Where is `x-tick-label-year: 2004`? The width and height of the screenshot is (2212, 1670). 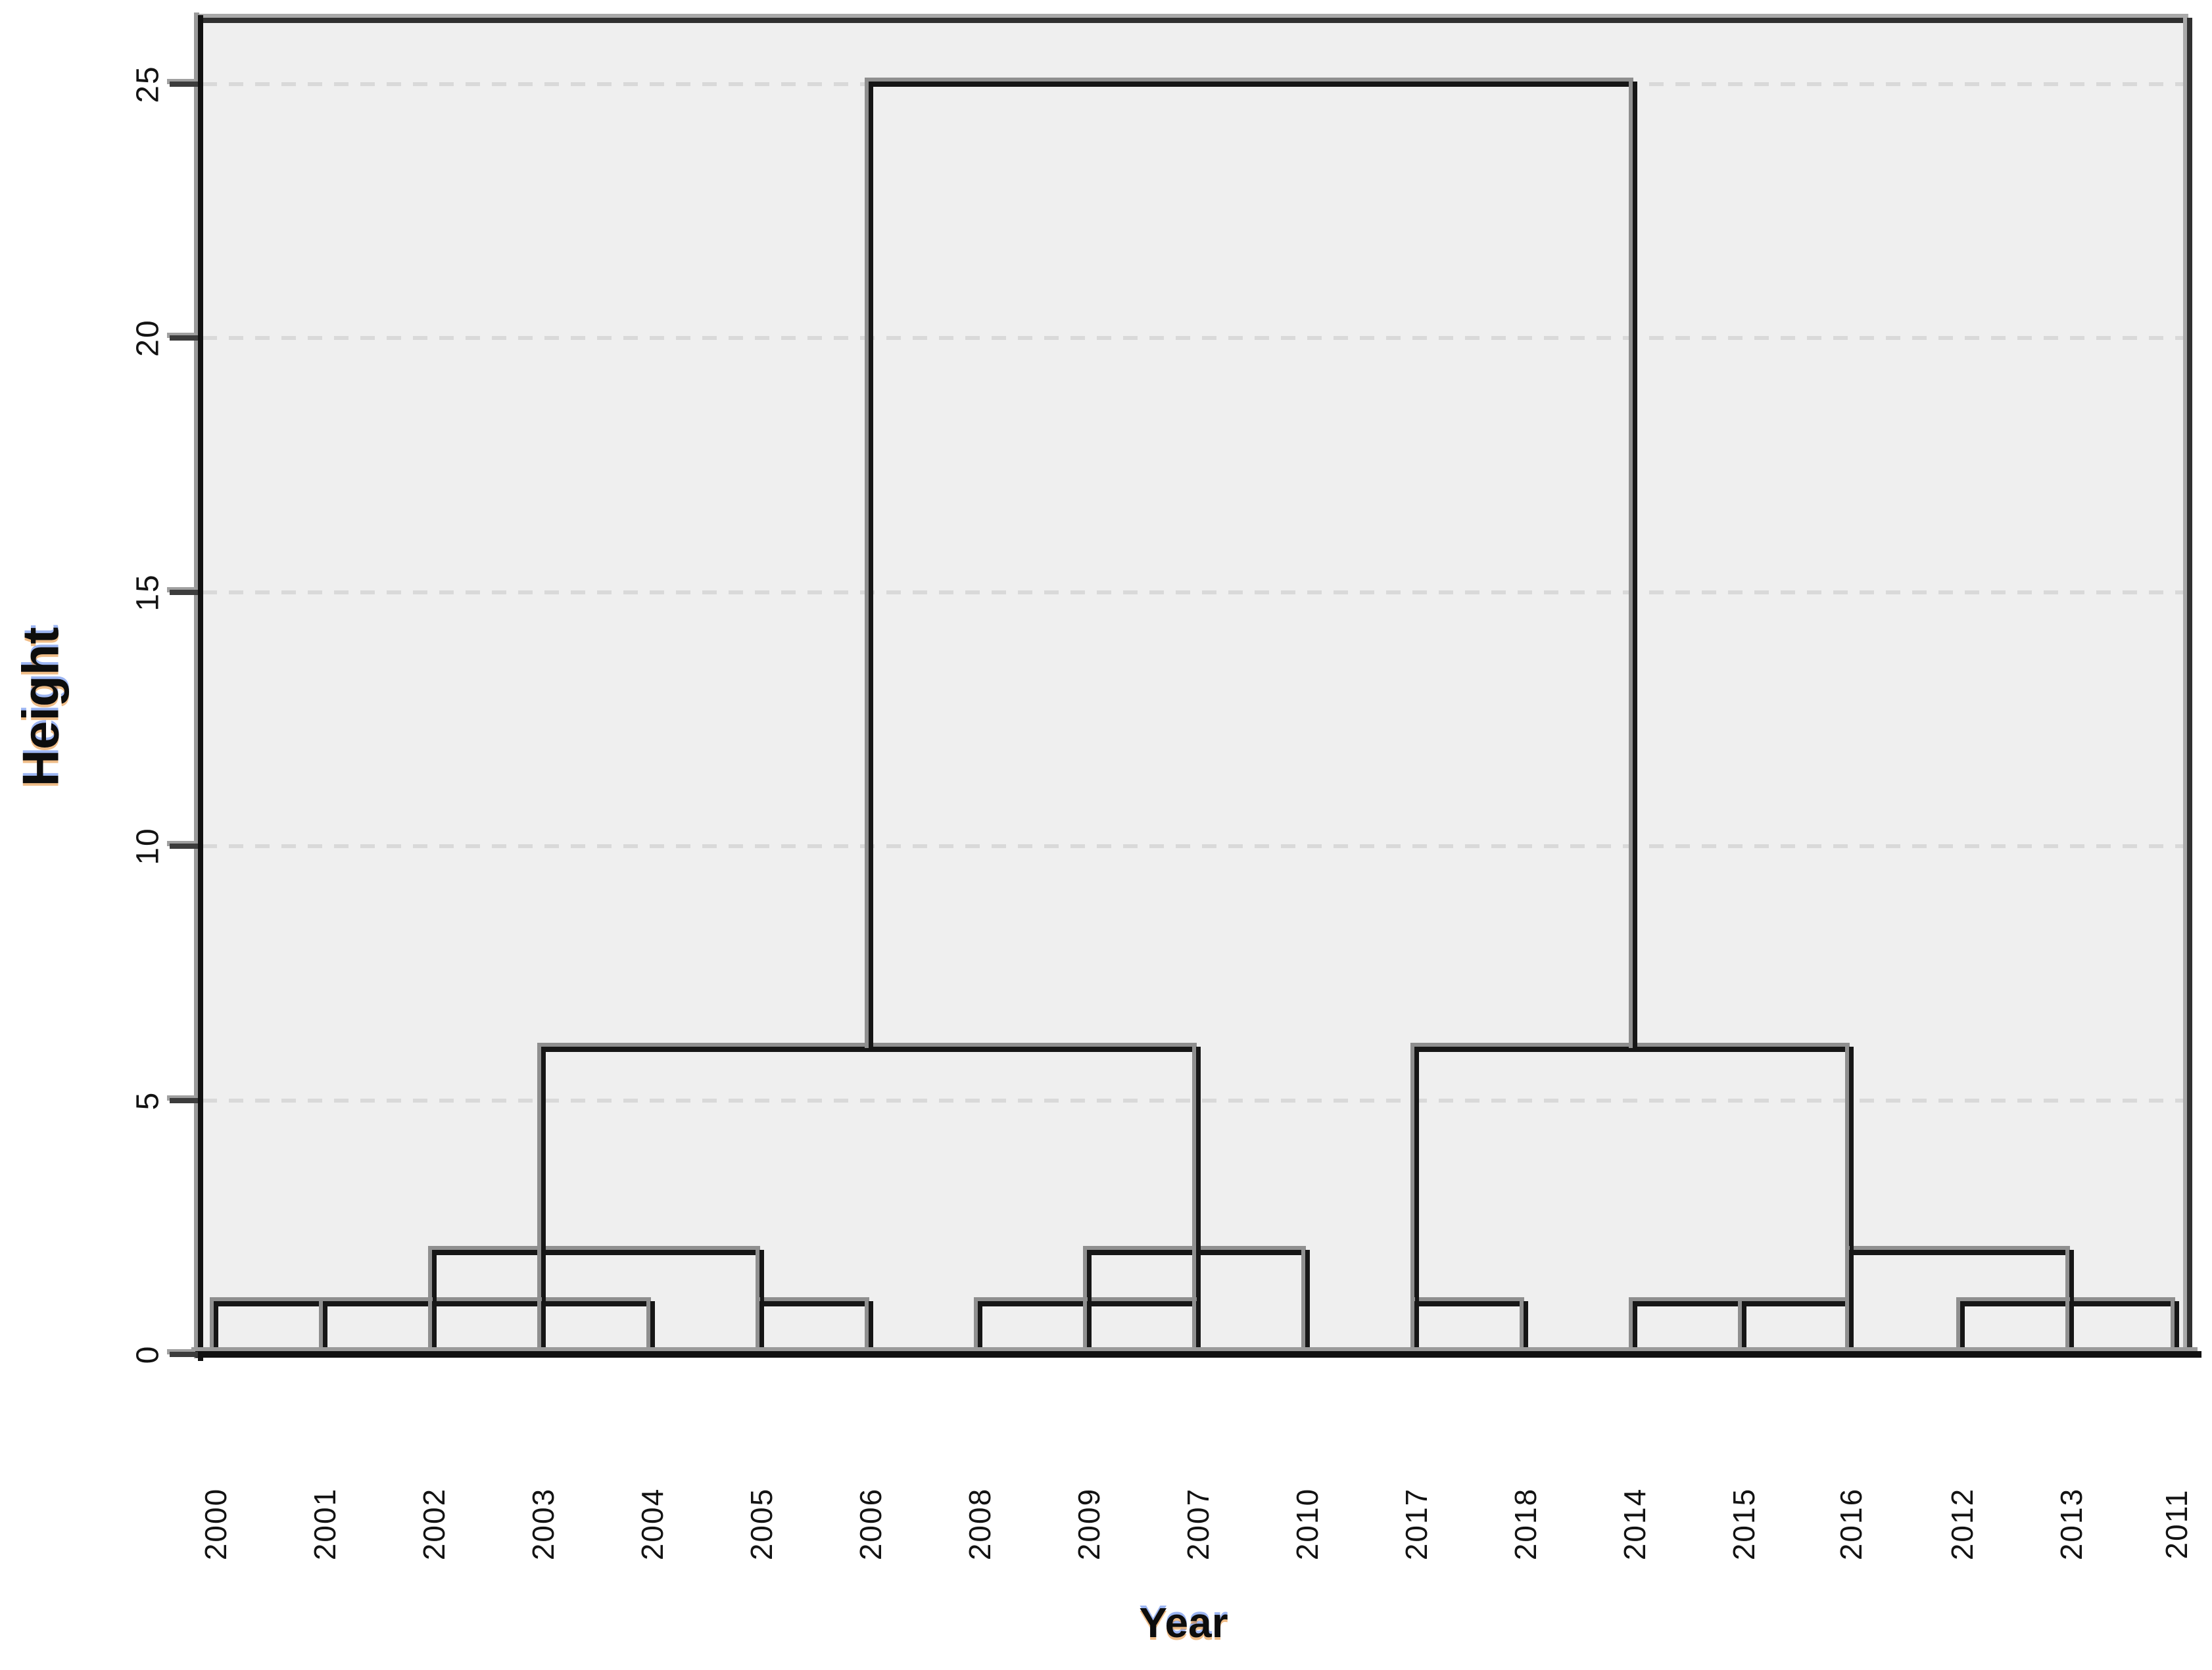
x-tick-label-year: 2004 is located at coordinates (652, 1524).